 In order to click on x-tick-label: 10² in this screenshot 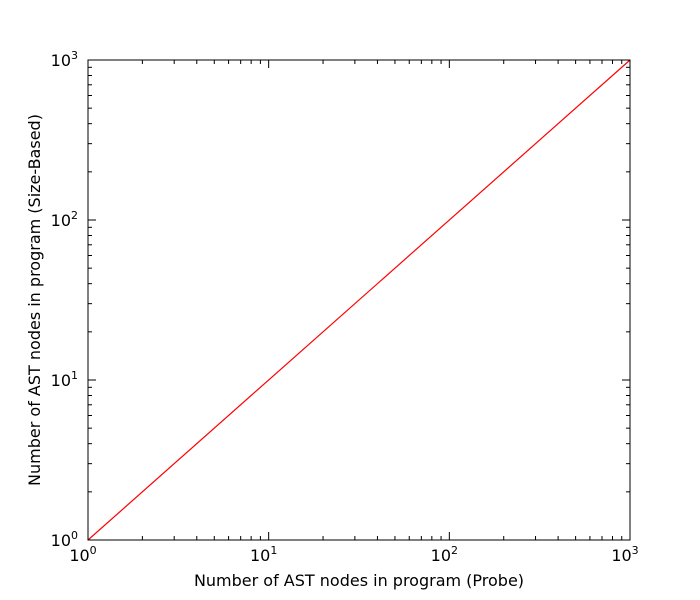, I will do `click(444, 554)`.